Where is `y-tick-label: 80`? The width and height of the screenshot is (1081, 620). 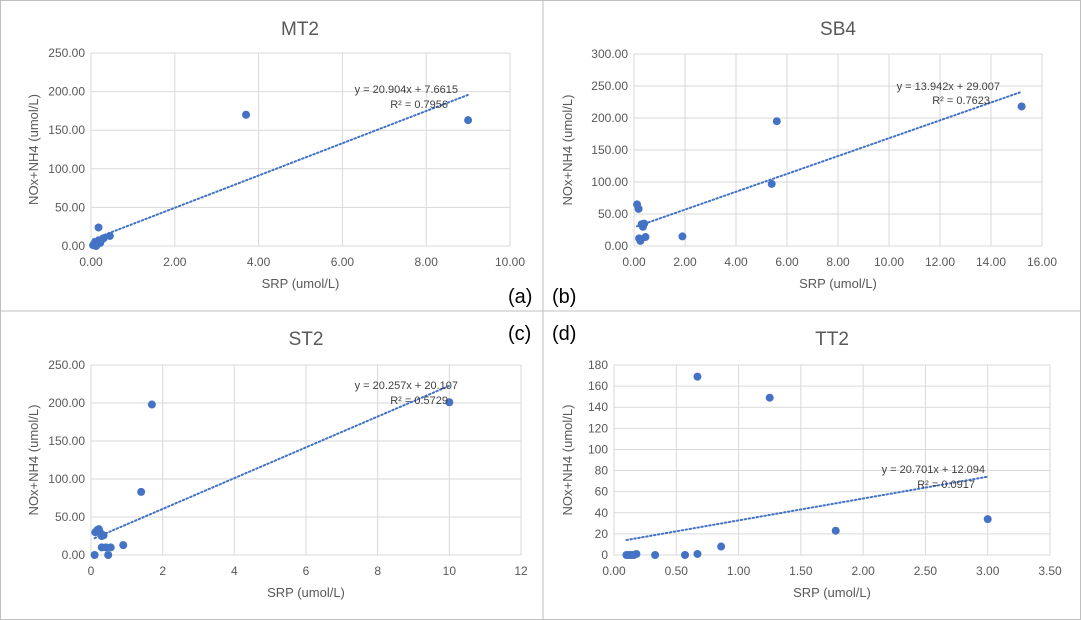
y-tick-label: 80 is located at coordinates (602, 471).